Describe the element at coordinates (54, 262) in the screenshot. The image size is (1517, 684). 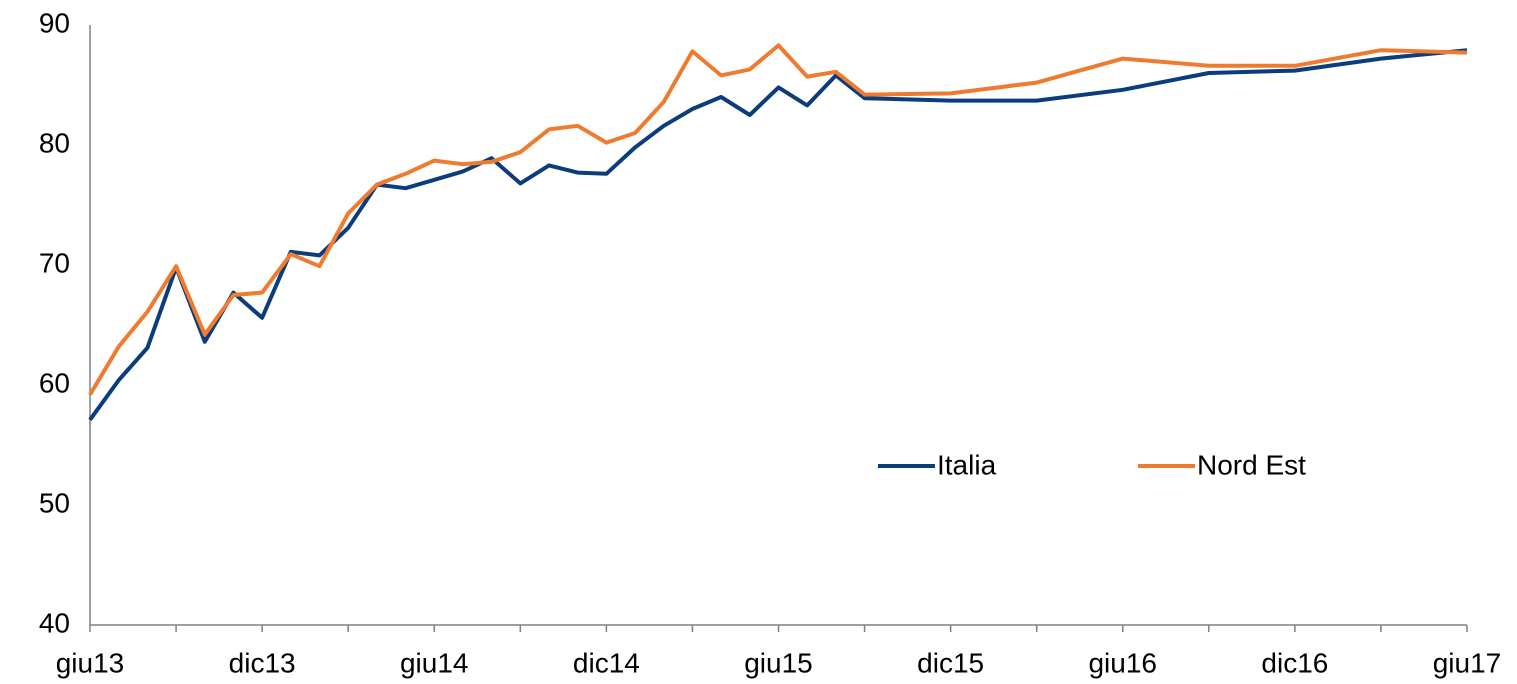
I see `y-tick-label: 70` at that location.